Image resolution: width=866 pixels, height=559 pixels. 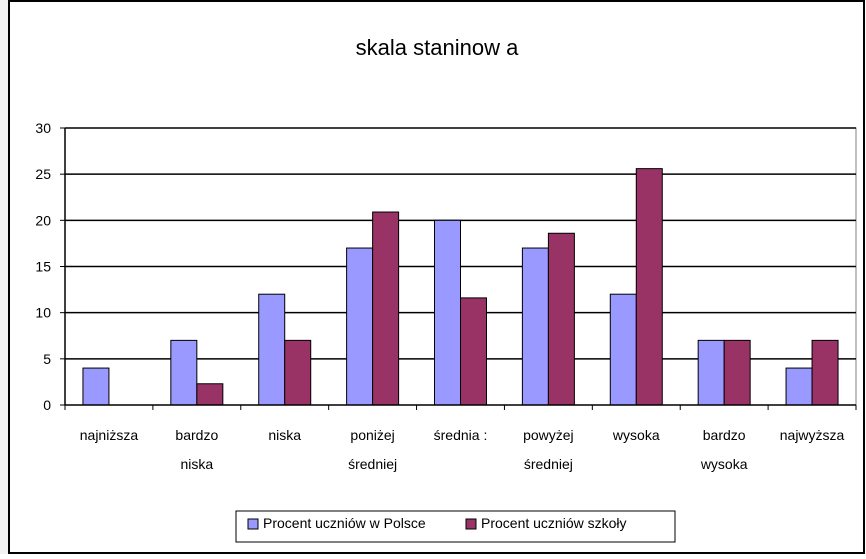 I want to click on y-tick-label: 25, so click(x=43, y=174).